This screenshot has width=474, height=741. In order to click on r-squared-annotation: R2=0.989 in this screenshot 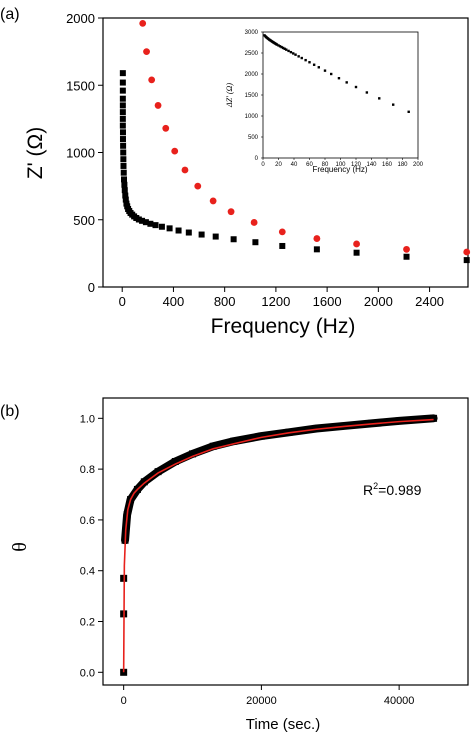, I will do `click(392, 489)`.